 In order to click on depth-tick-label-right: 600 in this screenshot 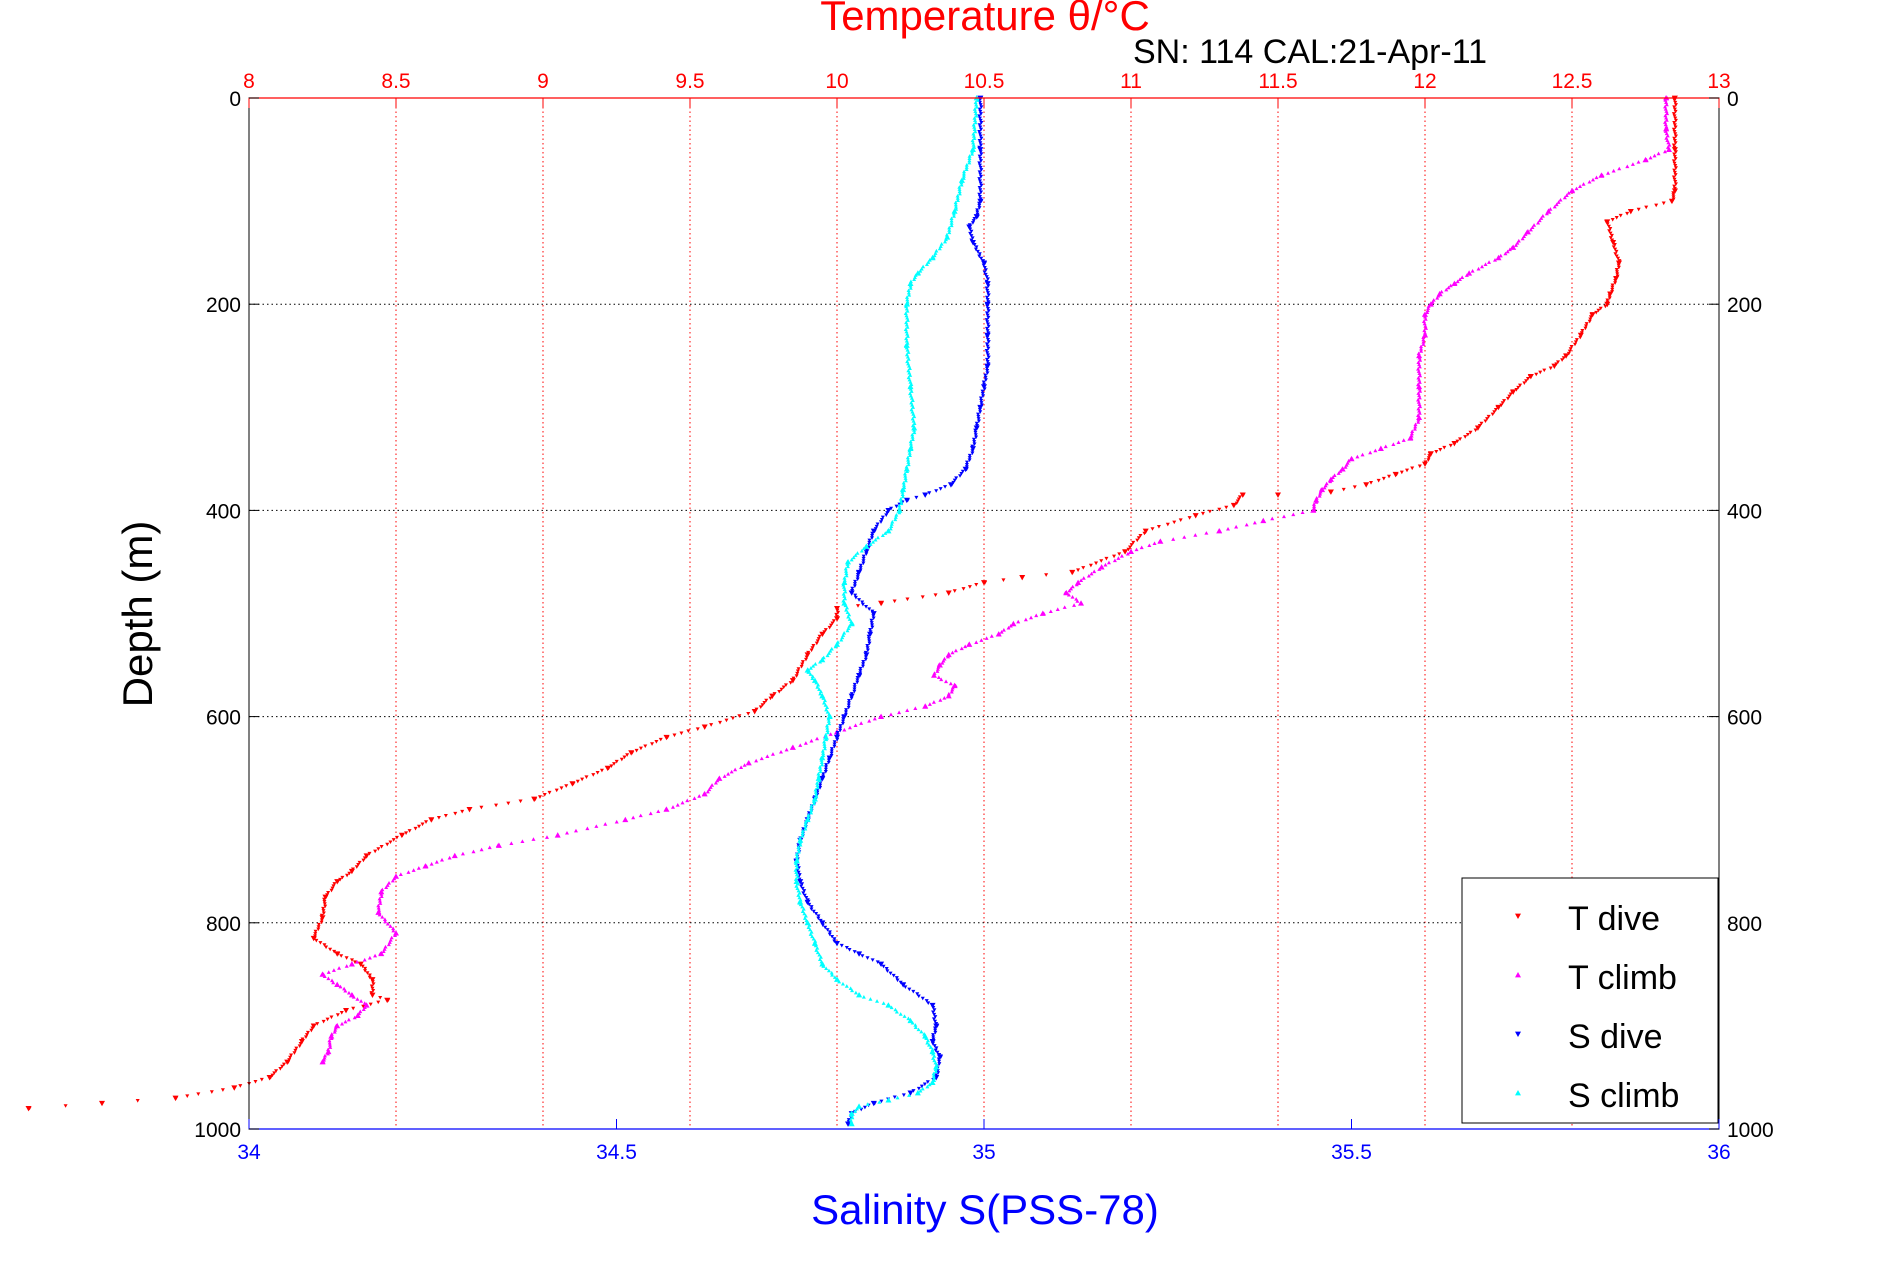, I will do `click(1744, 718)`.